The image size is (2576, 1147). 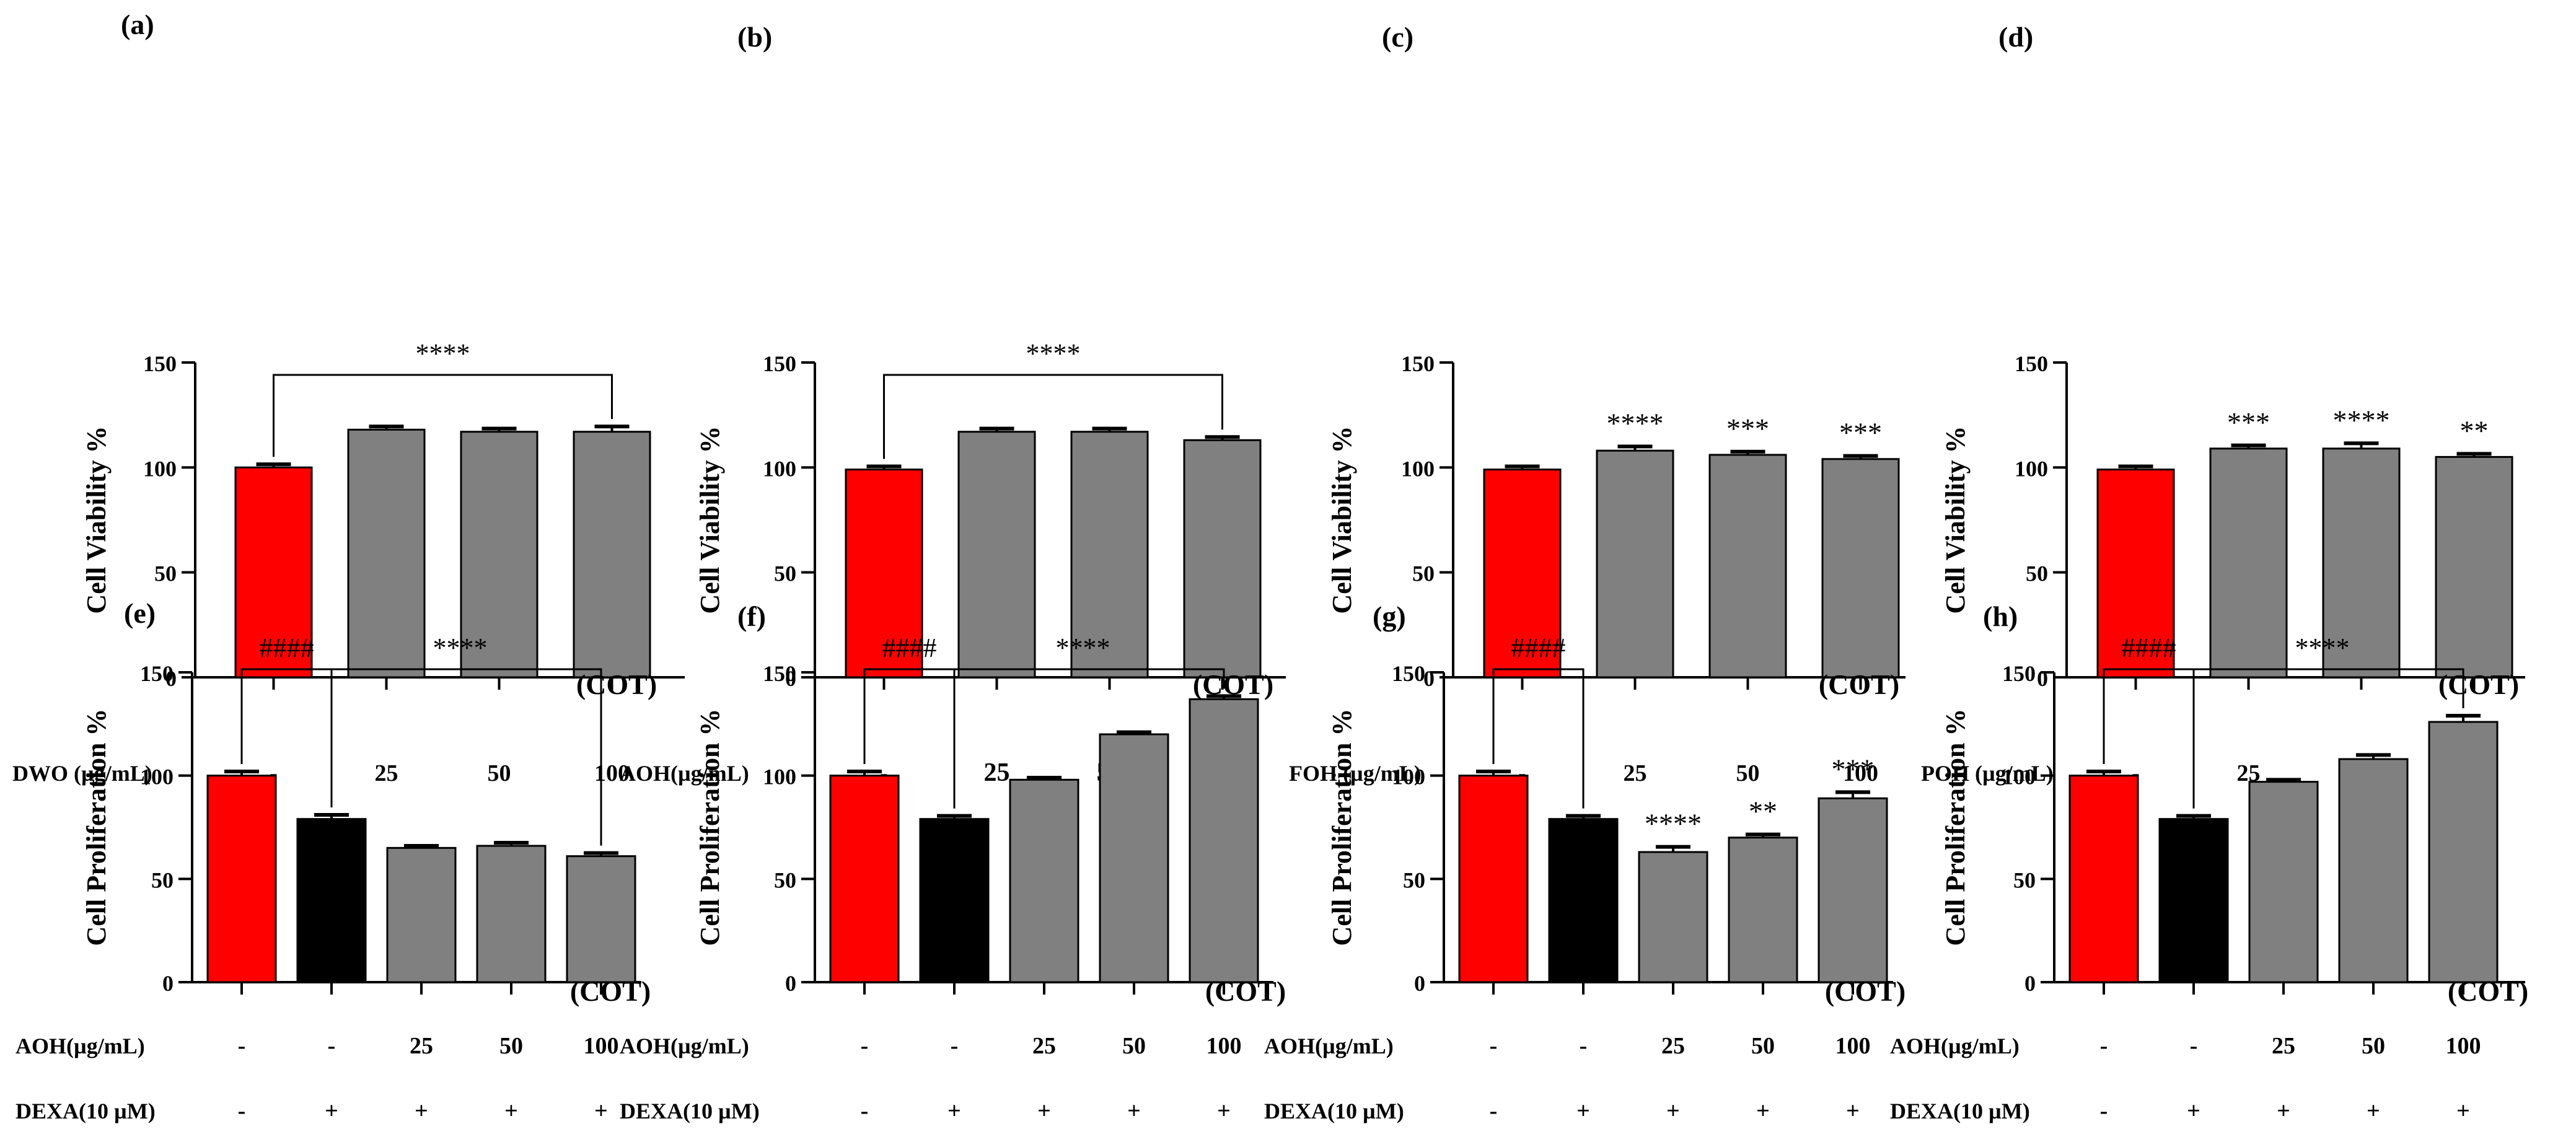 I want to click on row-value: 100, so click(x=1224, y=1046).